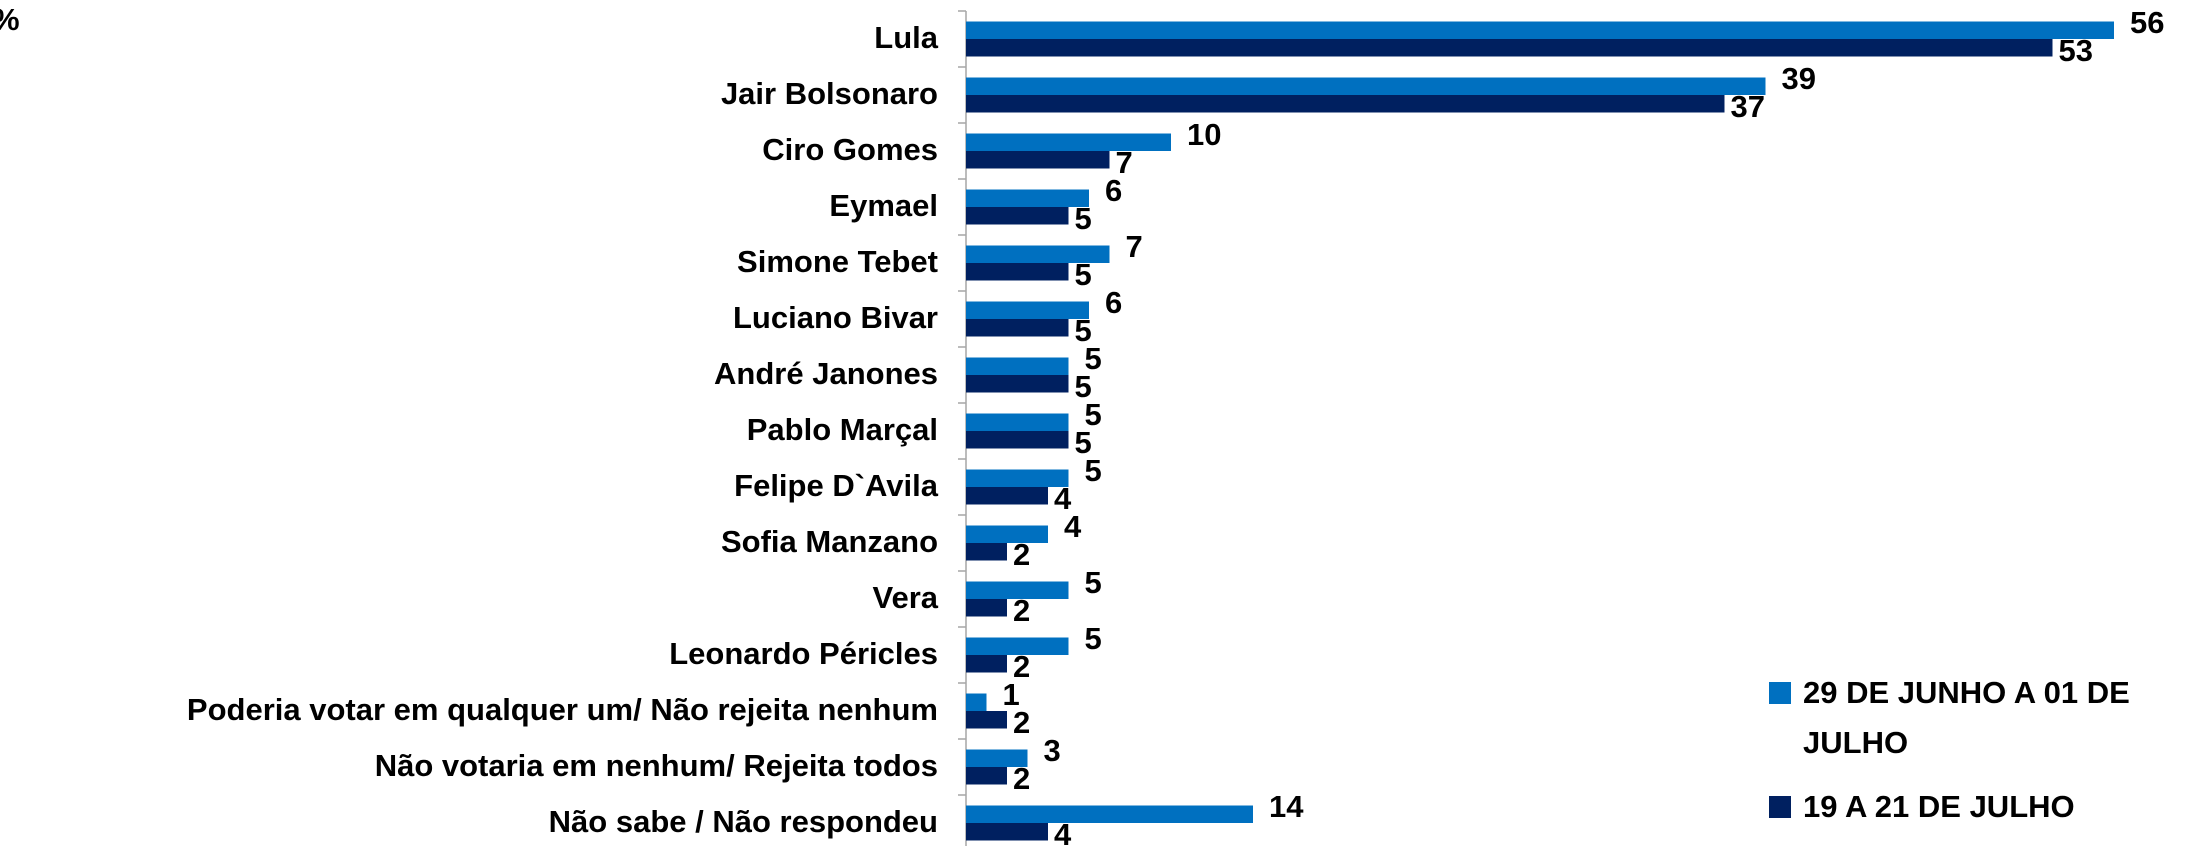 The height and width of the screenshot is (846, 2188). Describe the element at coordinates (906, 37) in the screenshot. I see `category-label: Lula` at that location.